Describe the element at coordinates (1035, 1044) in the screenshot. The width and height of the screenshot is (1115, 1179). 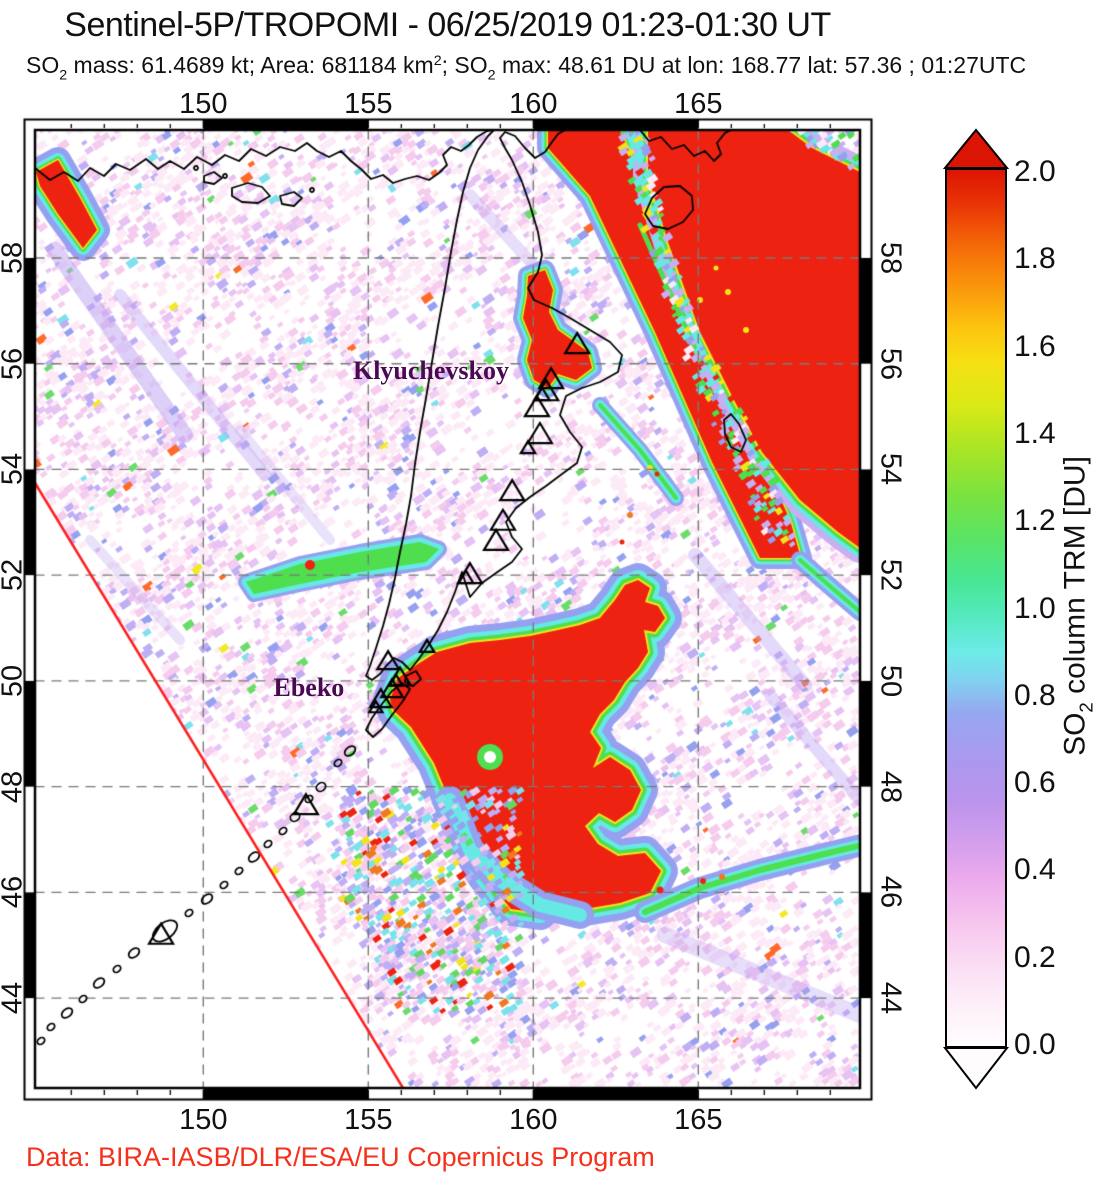
I see `colorbar-tick-label: 0.0` at that location.